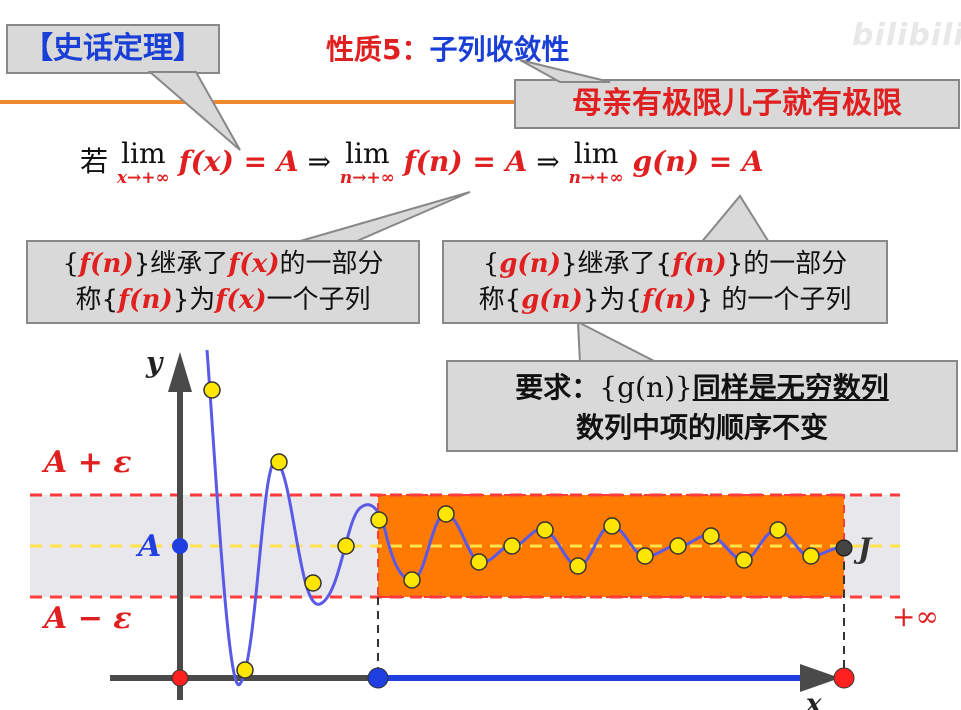 Image resolution: width=961 pixels, height=710 pixels. I want to click on implies-arrow-2: ⇒, so click(548, 161).